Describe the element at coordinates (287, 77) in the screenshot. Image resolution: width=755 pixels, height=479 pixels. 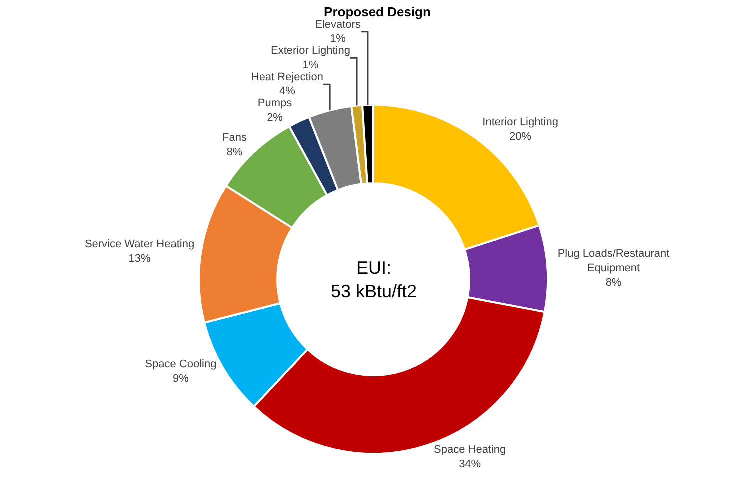
I see `slice-label: Heat Rejection` at that location.